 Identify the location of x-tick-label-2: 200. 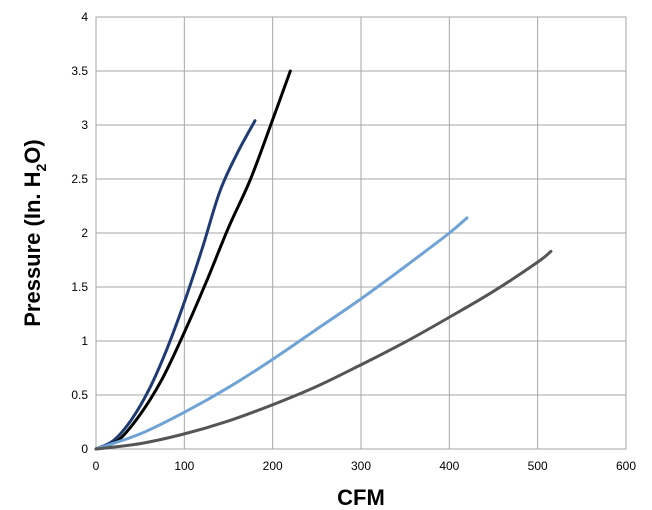
(273, 466).